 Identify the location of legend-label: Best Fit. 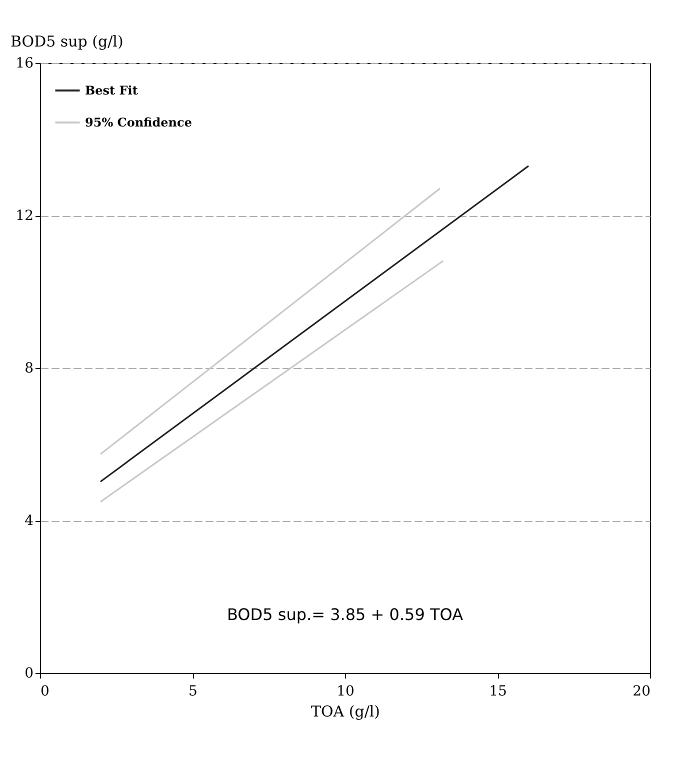
(111, 91).